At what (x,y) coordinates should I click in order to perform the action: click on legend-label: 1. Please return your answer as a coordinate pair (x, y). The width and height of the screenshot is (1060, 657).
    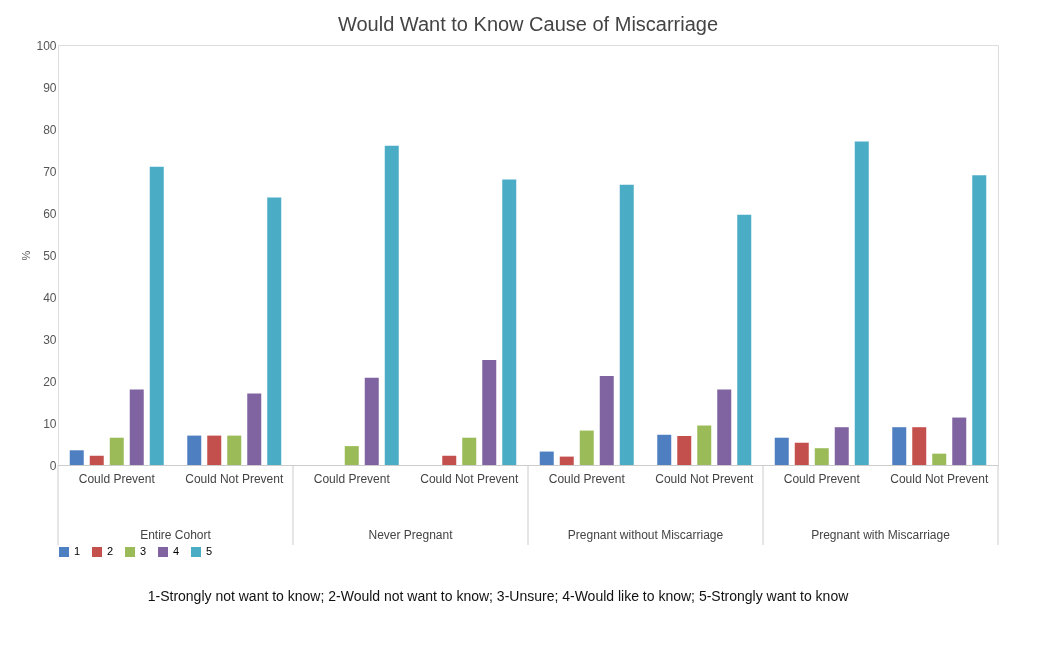
    Looking at the image, I should click on (77, 551).